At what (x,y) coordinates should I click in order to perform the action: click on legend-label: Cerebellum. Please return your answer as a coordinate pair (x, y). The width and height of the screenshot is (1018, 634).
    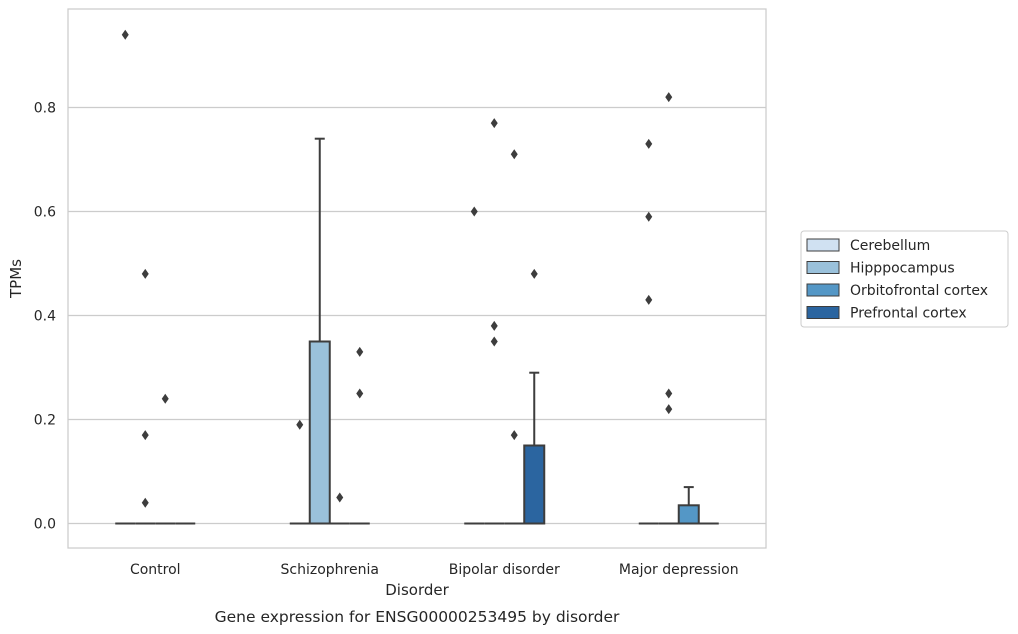
    Looking at the image, I should click on (890, 246).